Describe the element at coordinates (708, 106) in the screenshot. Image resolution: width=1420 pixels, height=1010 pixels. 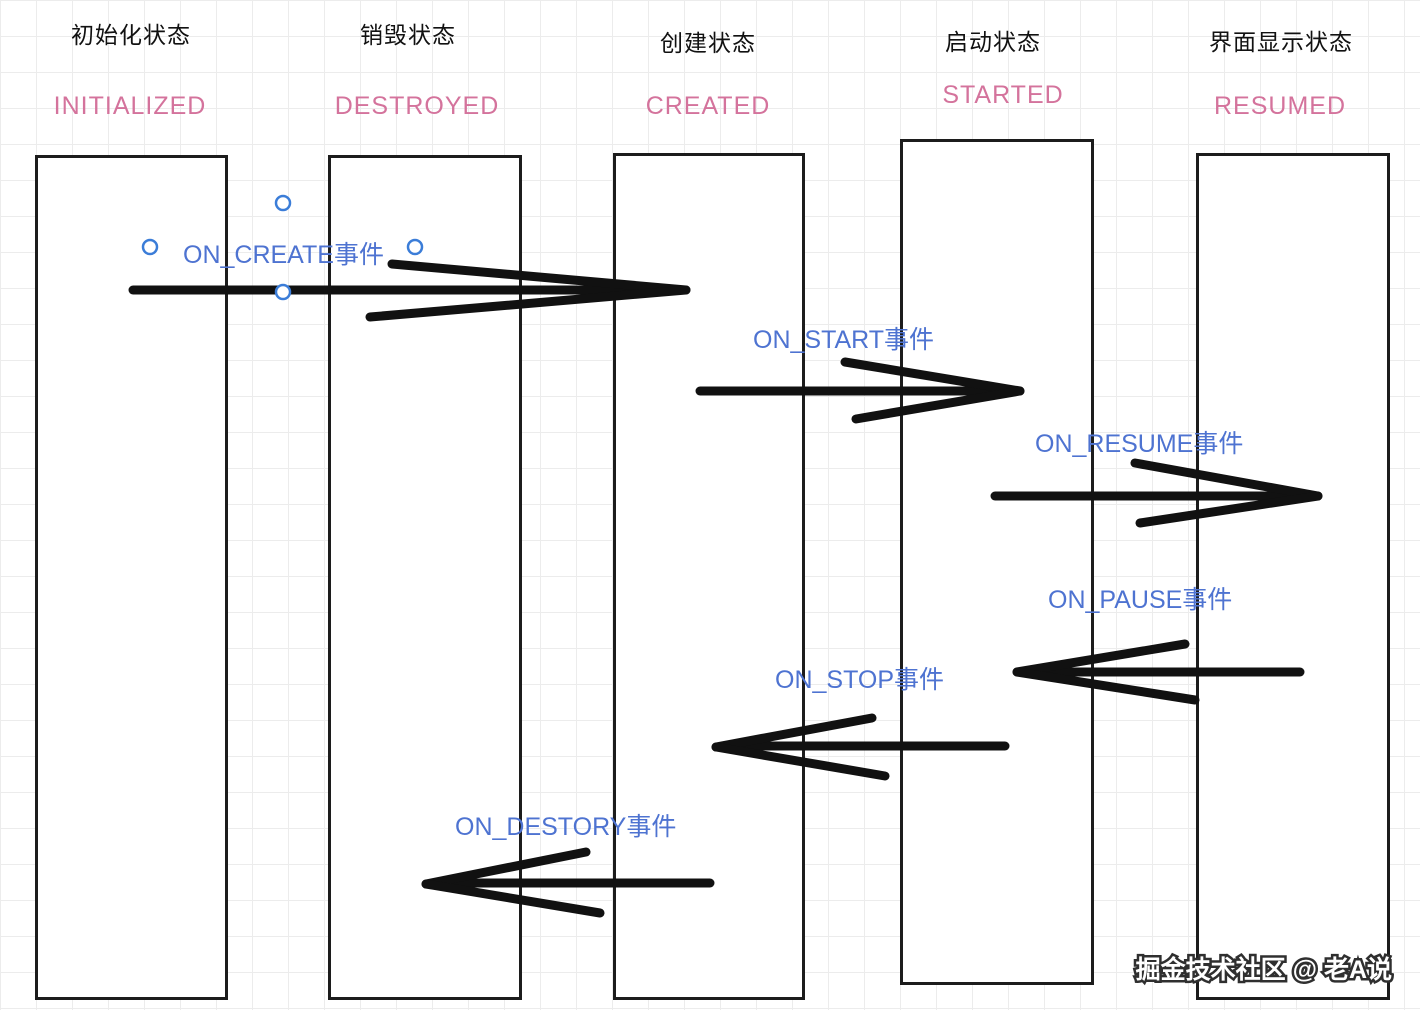
I see `state-label-created: CREATED` at that location.